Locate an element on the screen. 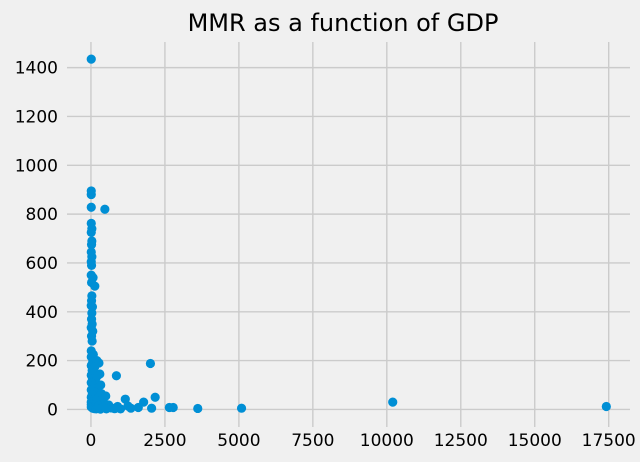 The image size is (640, 462). y-tick-label: 1000 is located at coordinates (36, 166).